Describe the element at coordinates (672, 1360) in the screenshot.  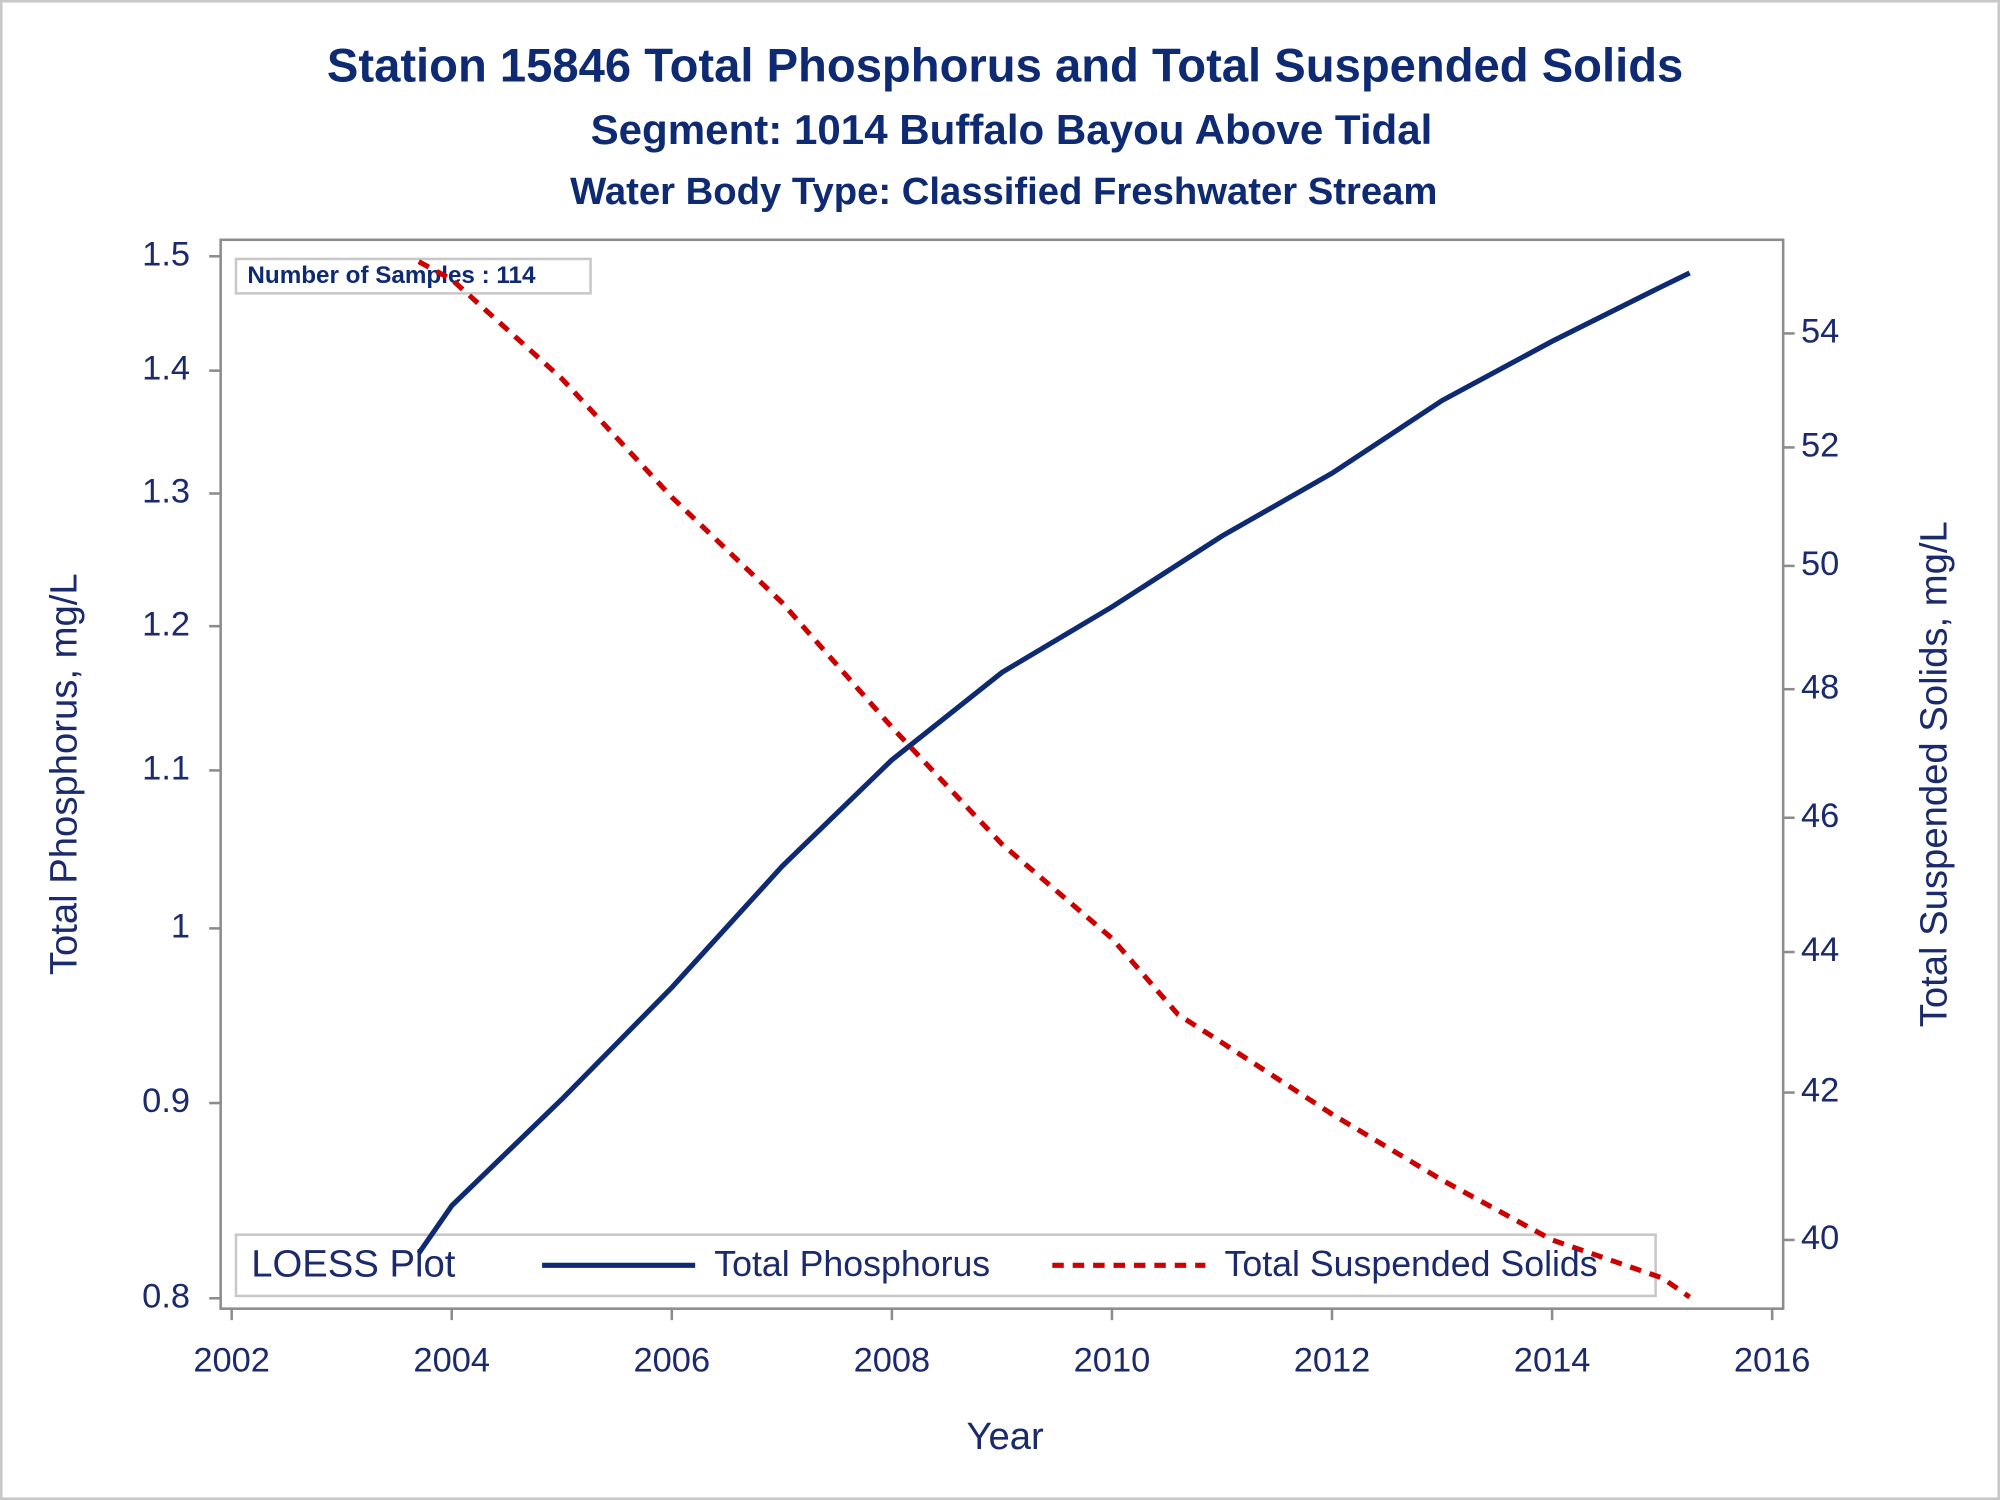
I see `x-tick-label: 2006` at that location.